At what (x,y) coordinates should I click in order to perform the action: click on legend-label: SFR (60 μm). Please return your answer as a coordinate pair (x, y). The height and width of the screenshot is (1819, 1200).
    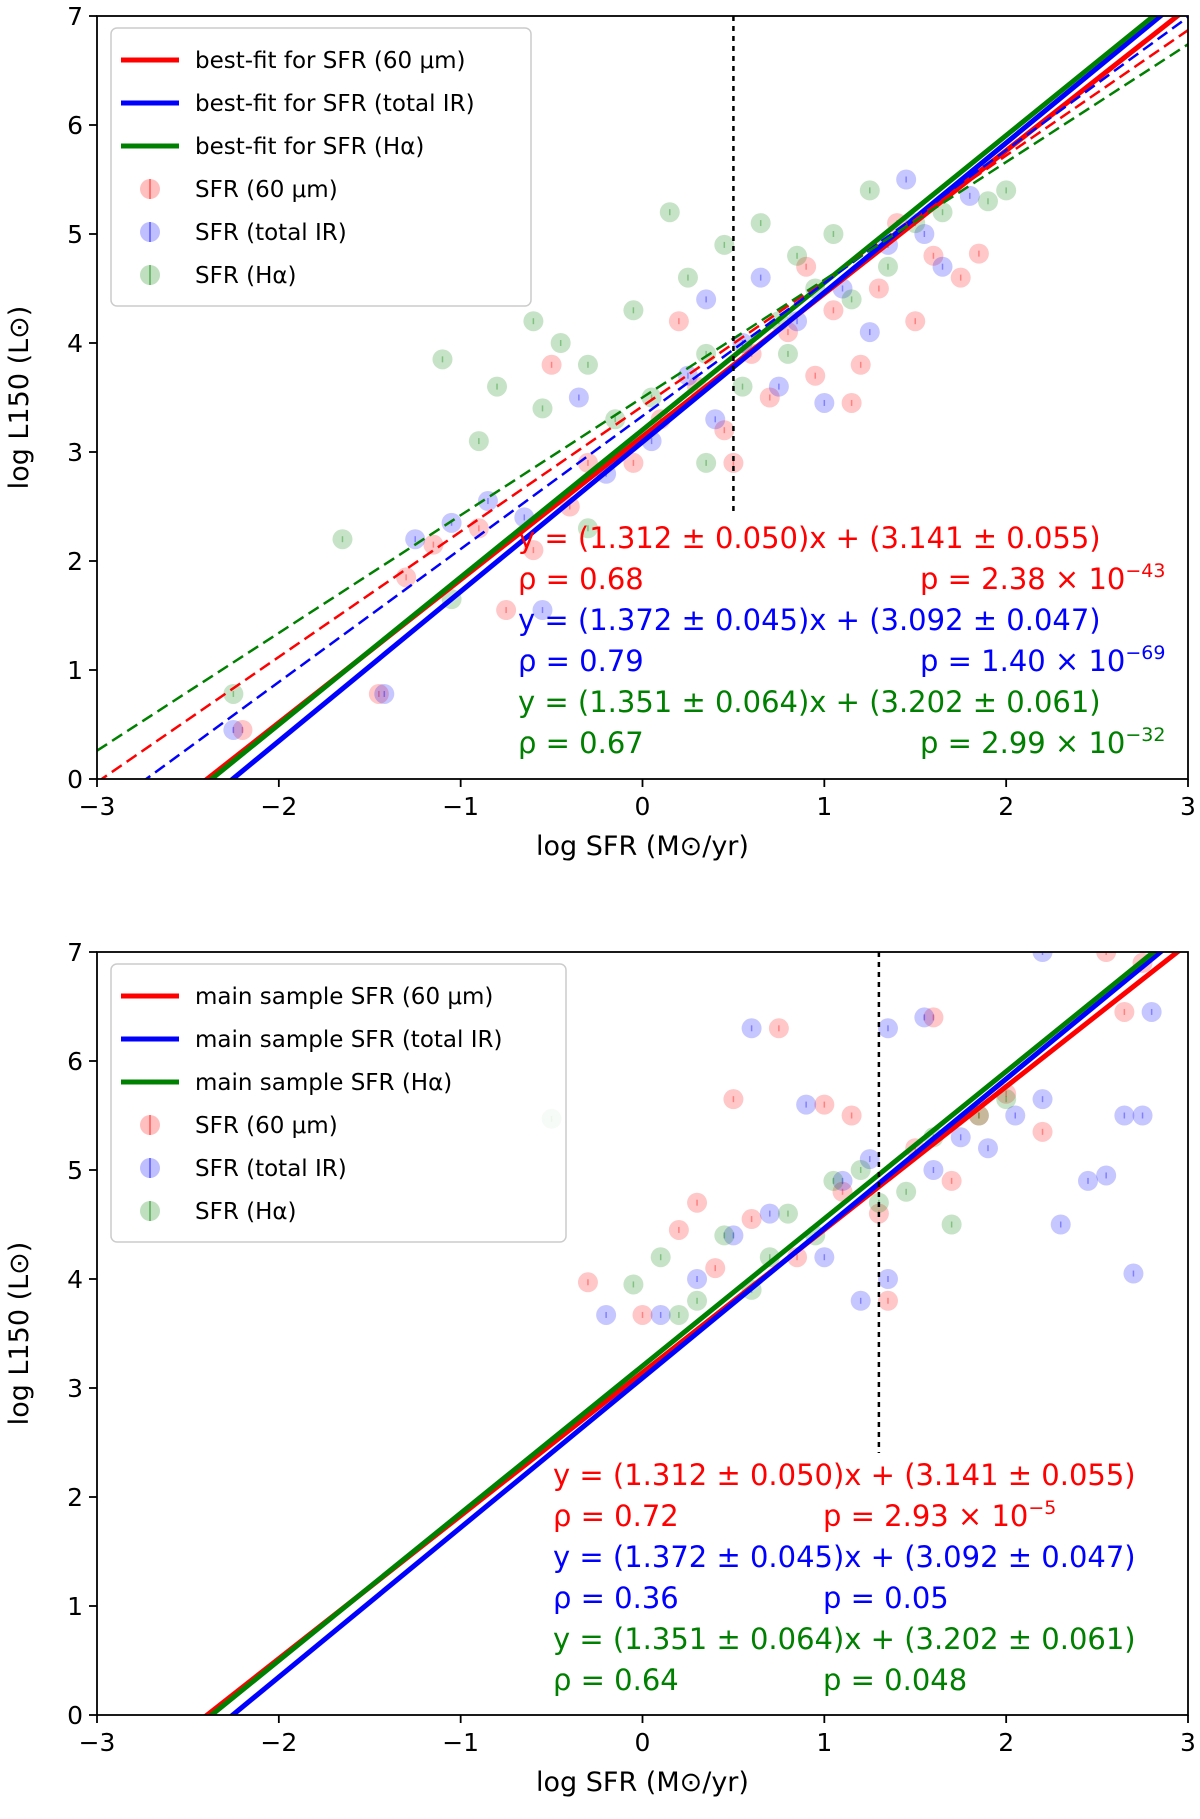
    Looking at the image, I should click on (266, 190).